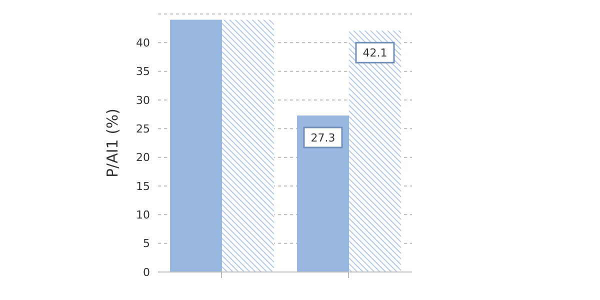  I want to click on y-tick-label: 30, so click(143, 100).